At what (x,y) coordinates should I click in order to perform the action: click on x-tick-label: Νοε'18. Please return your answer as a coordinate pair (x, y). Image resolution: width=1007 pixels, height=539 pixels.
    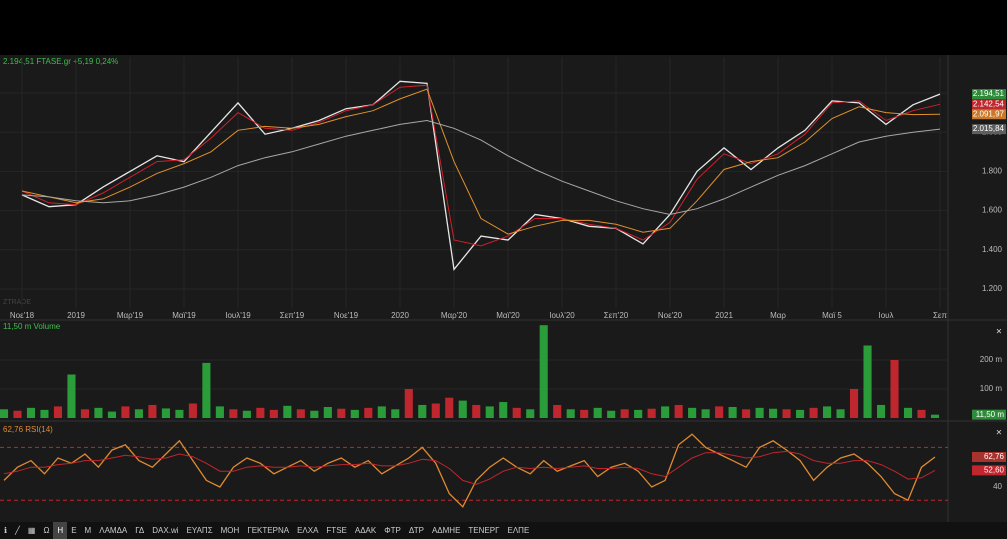
    Looking at the image, I should click on (22, 315).